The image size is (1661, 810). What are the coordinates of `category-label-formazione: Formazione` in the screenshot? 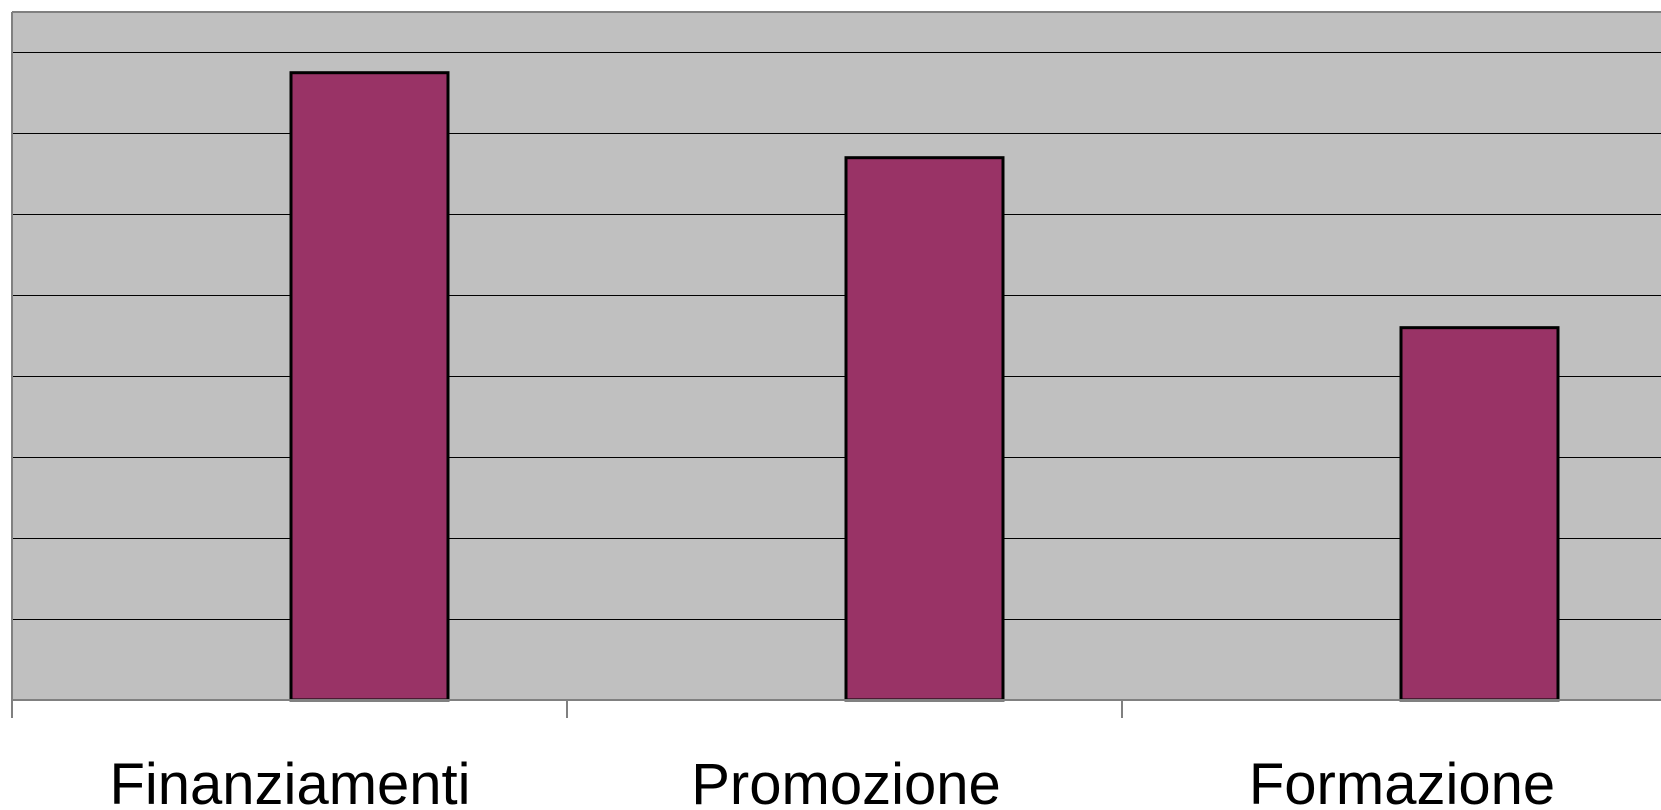 It's located at (1402, 781).